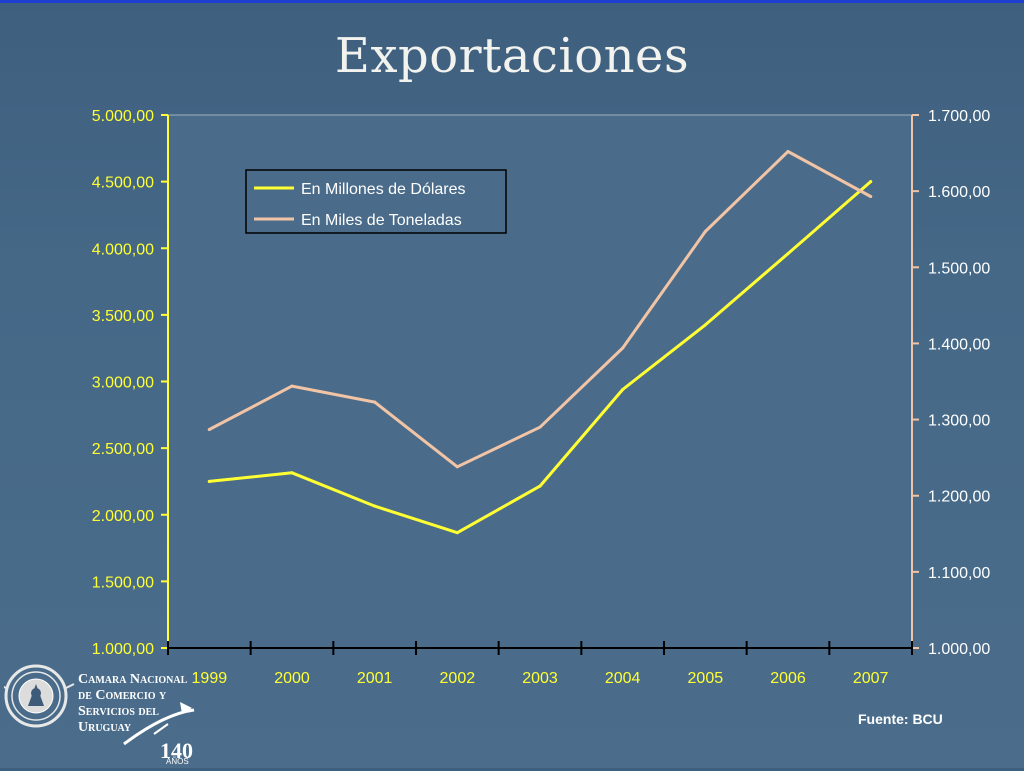 This screenshot has height=771, width=1024. I want to click on x-tick-label: 2006, so click(788, 678).